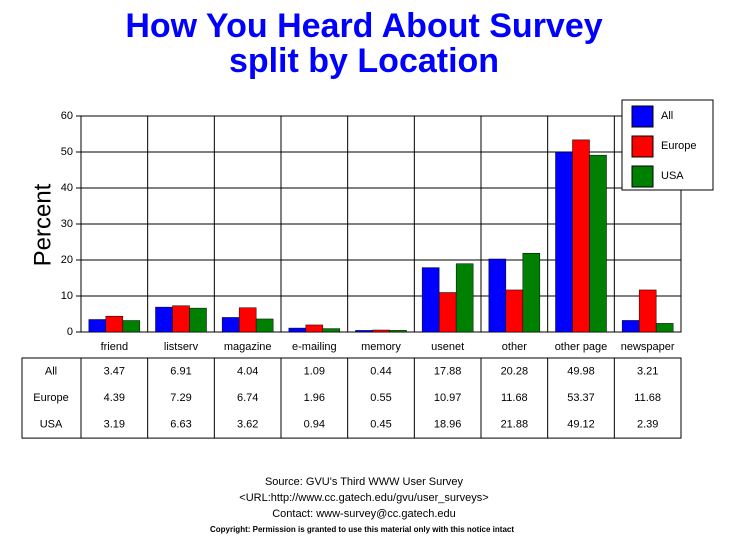  What do you see at coordinates (180, 425) in the screenshot?
I see `table-cell: 6.63` at bounding box center [180, 425].